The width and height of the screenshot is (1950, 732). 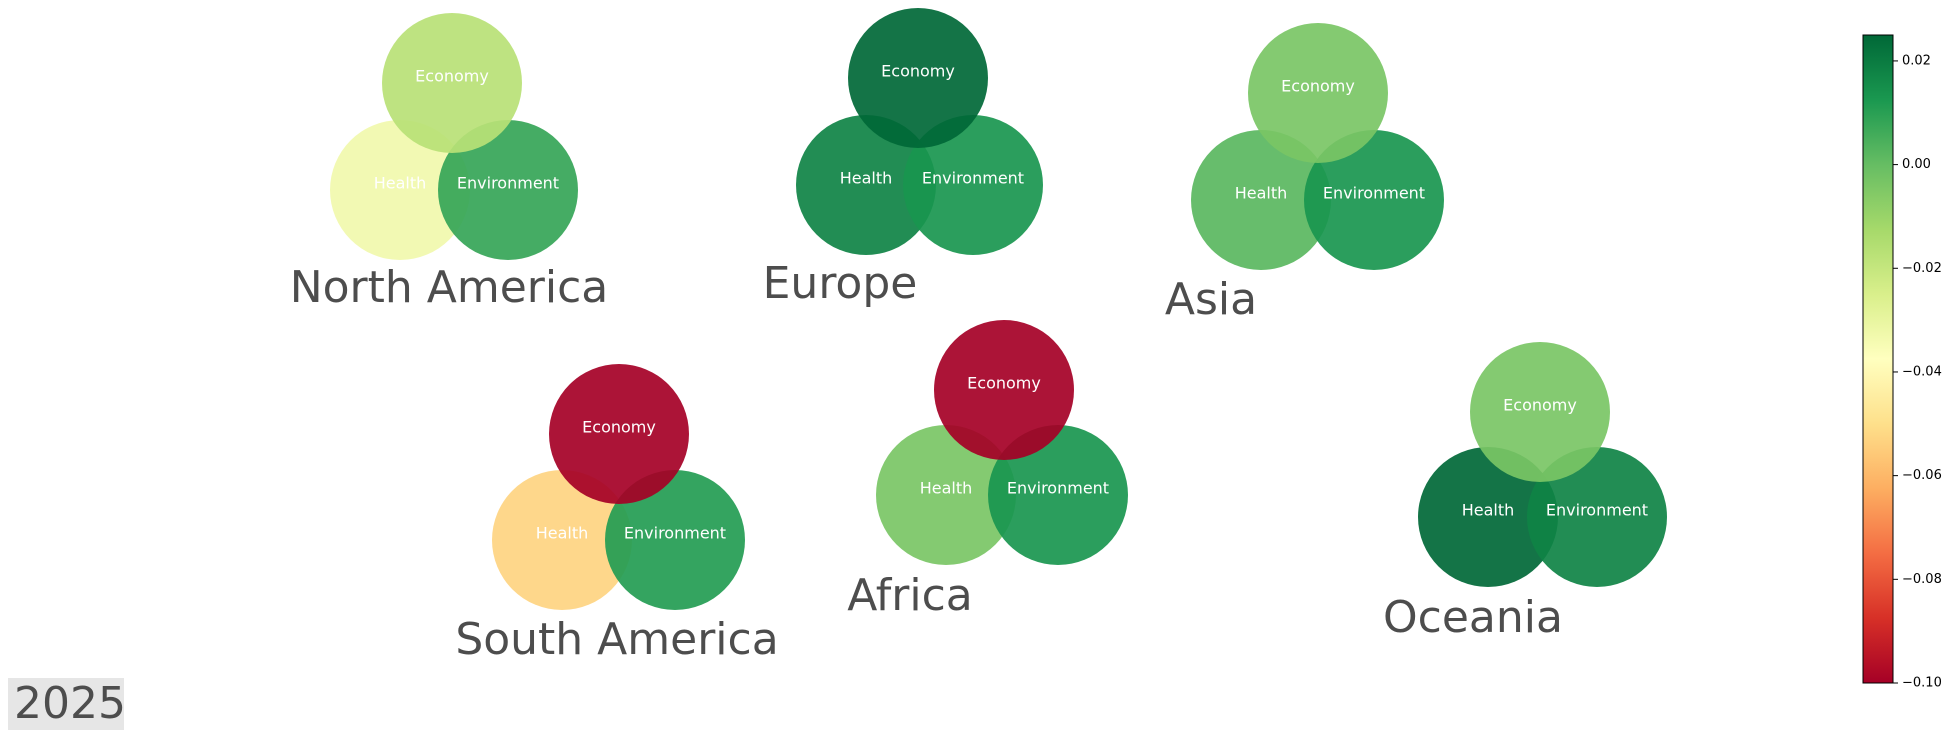 What do you see at coordinates (1916, 60) in the screenshot?
I see `colorbar-tick-label: 0.02` at bounding box center [1916, 60].